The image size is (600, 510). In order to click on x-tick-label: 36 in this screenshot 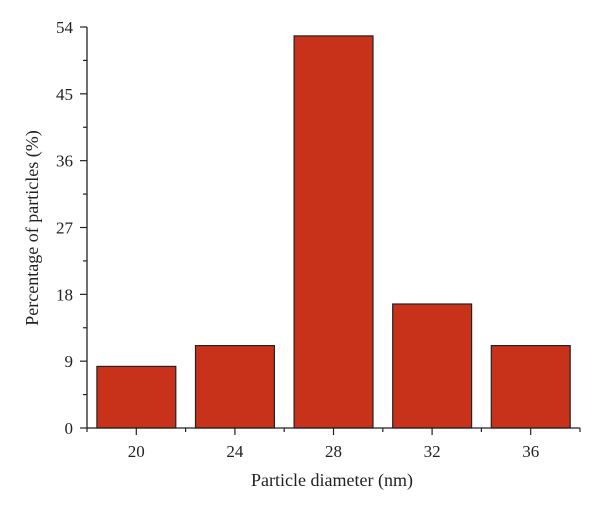, I will do `click(530, 451)`.